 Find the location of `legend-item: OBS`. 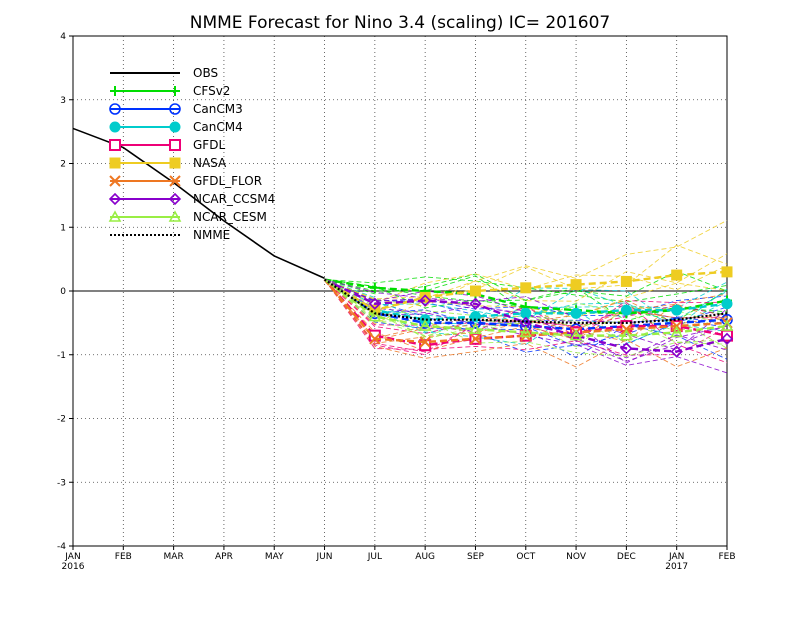

legend-item: OBS is located at coordinates (164, 73).